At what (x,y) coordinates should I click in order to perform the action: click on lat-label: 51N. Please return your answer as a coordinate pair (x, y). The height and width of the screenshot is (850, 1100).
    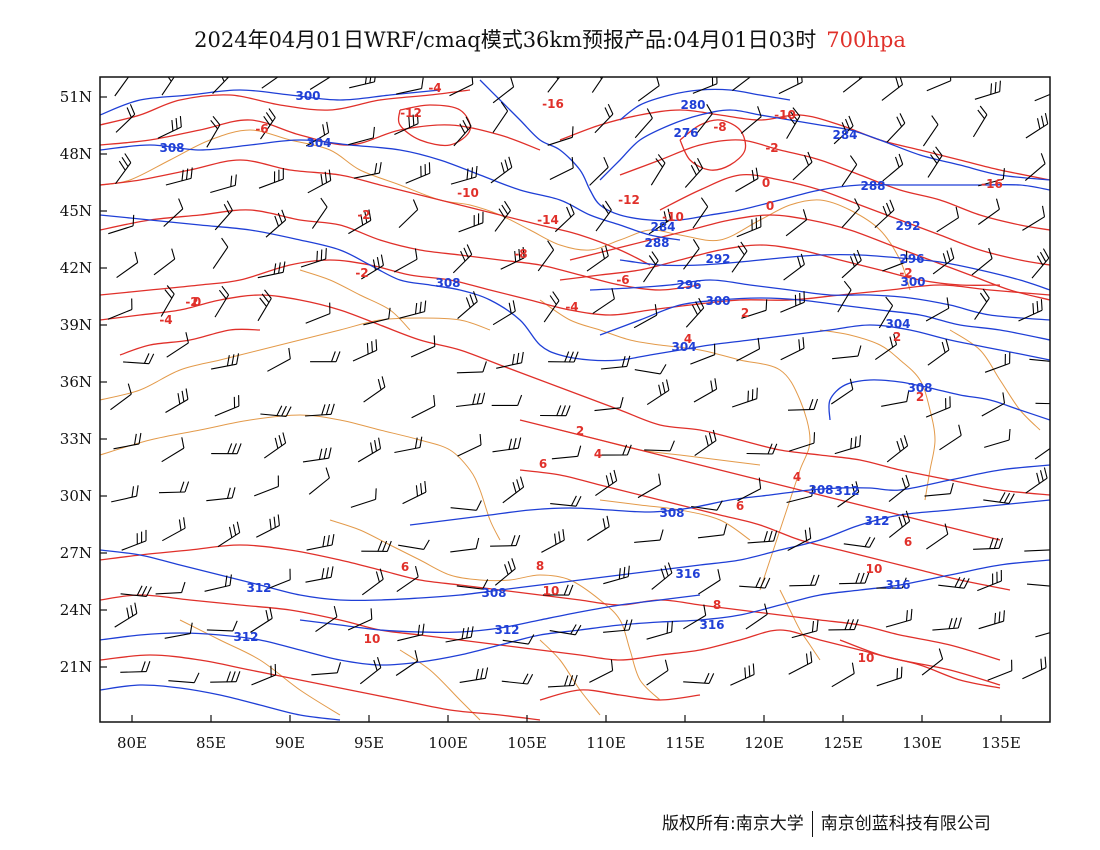
    Looking at the image, I should click on (76, 97).